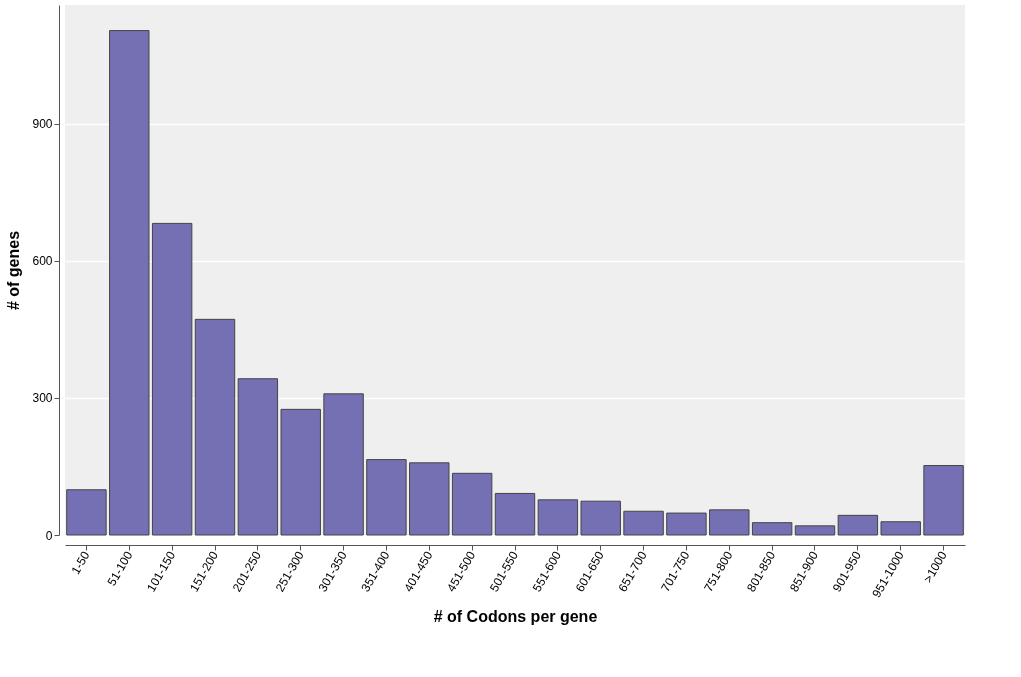 The width and height of the screenshot is (1021, 677). I want to click on y-tick-label: 900, so click(42, 124).